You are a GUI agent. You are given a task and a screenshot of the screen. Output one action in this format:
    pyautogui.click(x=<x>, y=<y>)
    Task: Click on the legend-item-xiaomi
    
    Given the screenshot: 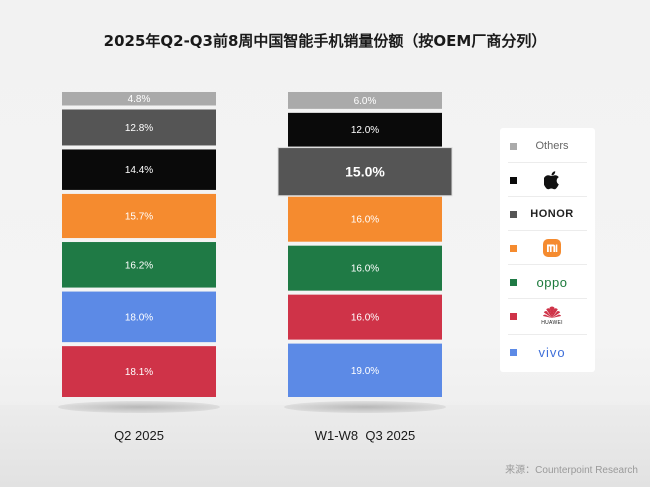 What is the action you would take?
    pyautogui.click(x=547, y=248)
    